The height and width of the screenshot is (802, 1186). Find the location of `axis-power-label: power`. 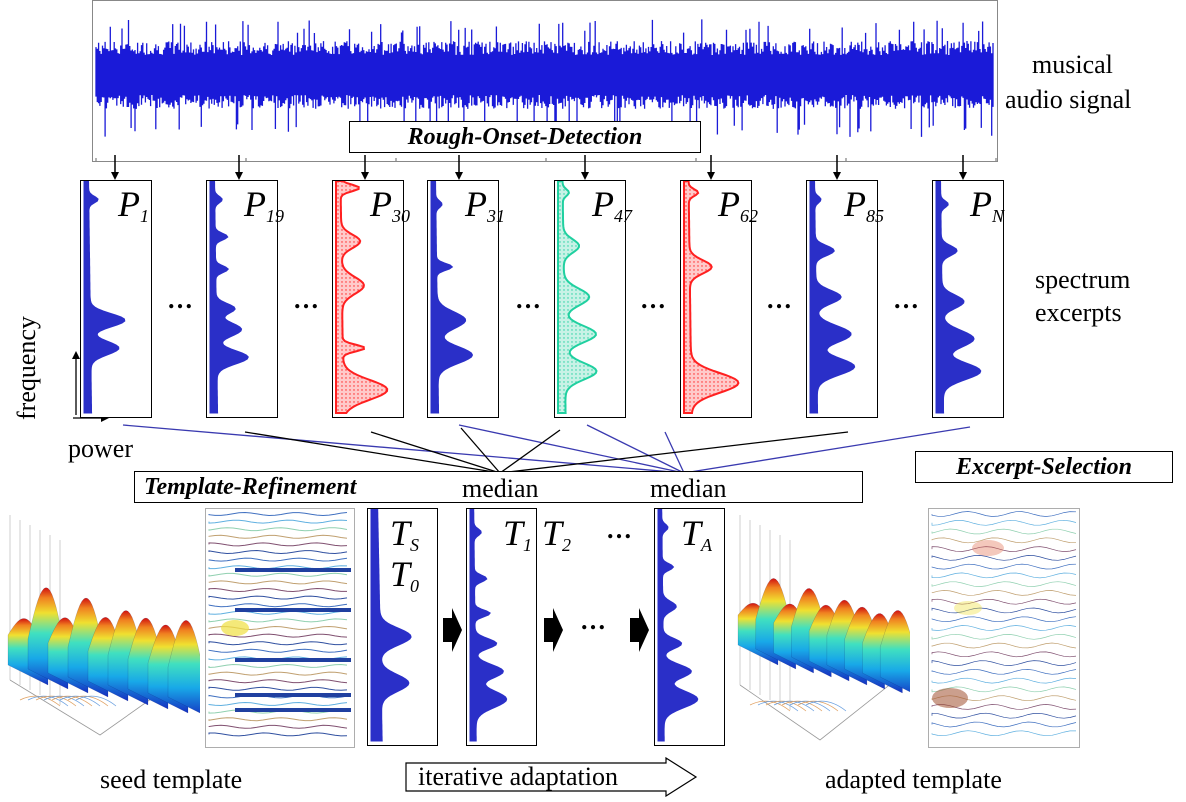

axis-power-label: power is located at coordinates (100, 448).